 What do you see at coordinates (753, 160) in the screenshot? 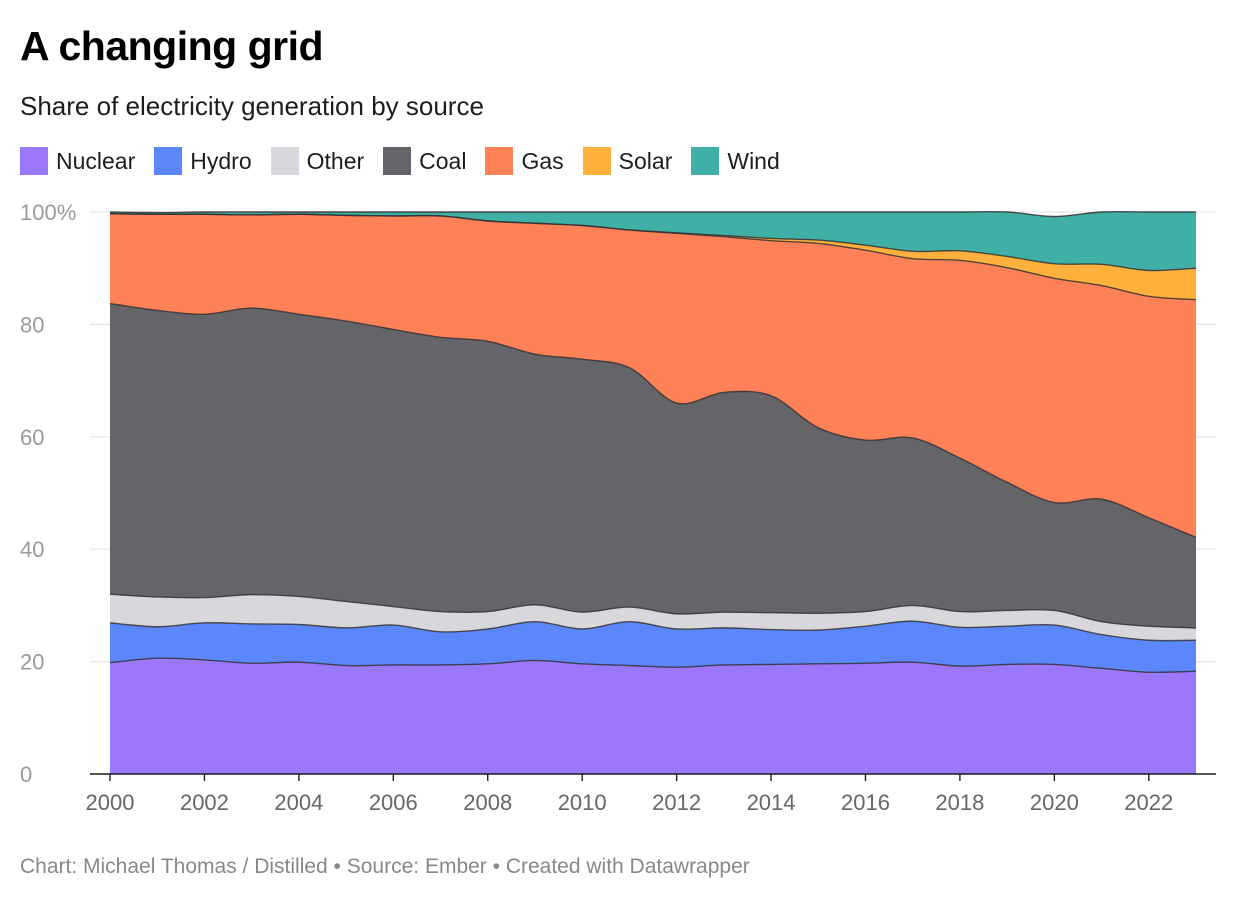
I see `legend-label: Wind` at bounding box center [753, 160].